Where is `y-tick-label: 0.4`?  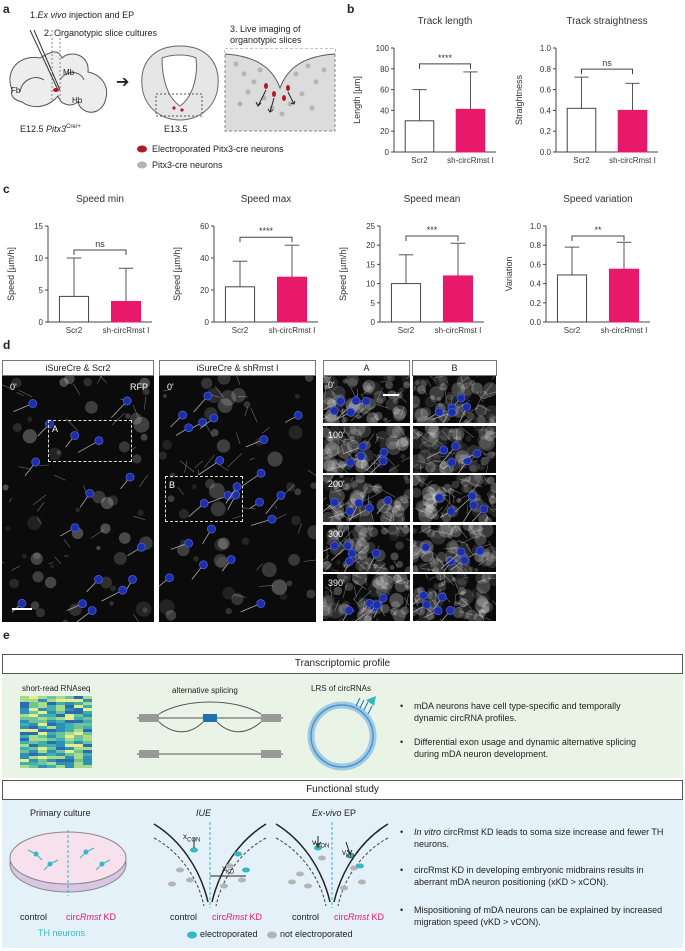 y-tick-label: 0.4 is located at coordinates (536, 284).